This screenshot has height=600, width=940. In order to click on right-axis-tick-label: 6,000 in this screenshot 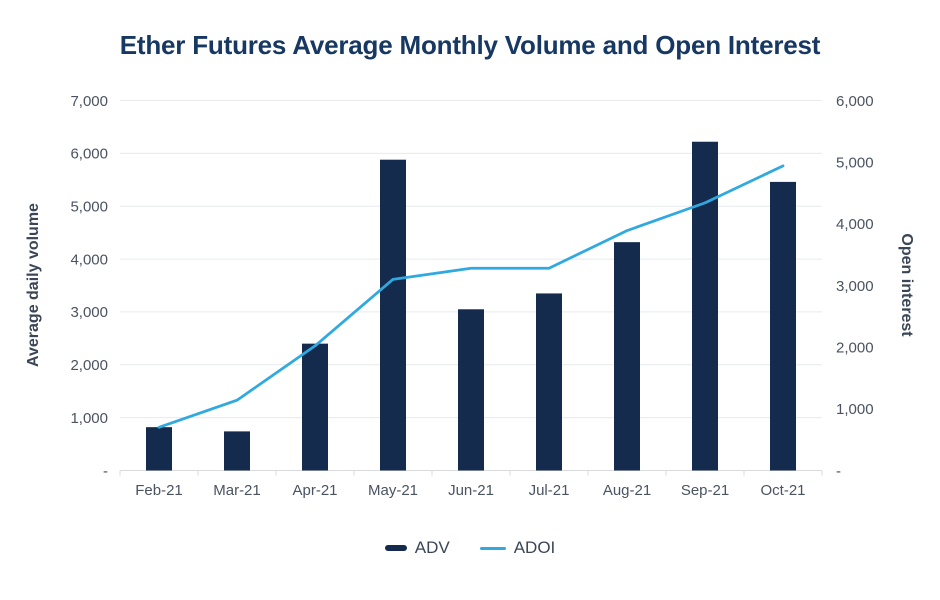, I will do `click(855, 101)`.